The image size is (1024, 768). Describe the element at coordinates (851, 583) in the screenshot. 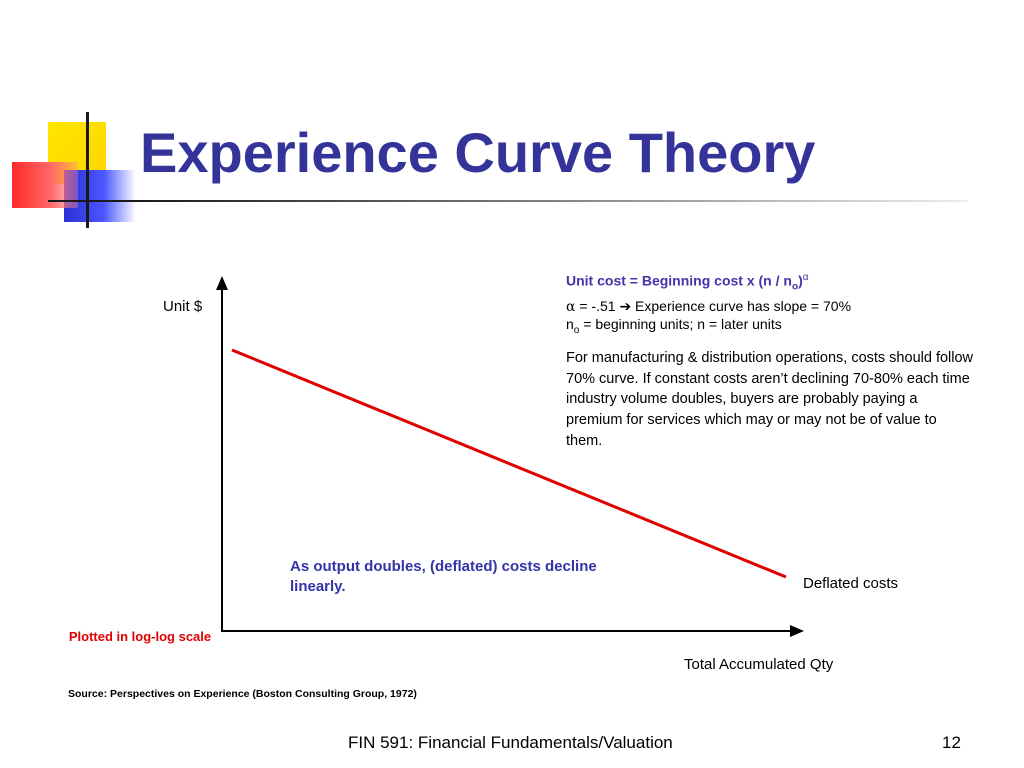

I see `curve-label: Deflated costs` at that location.